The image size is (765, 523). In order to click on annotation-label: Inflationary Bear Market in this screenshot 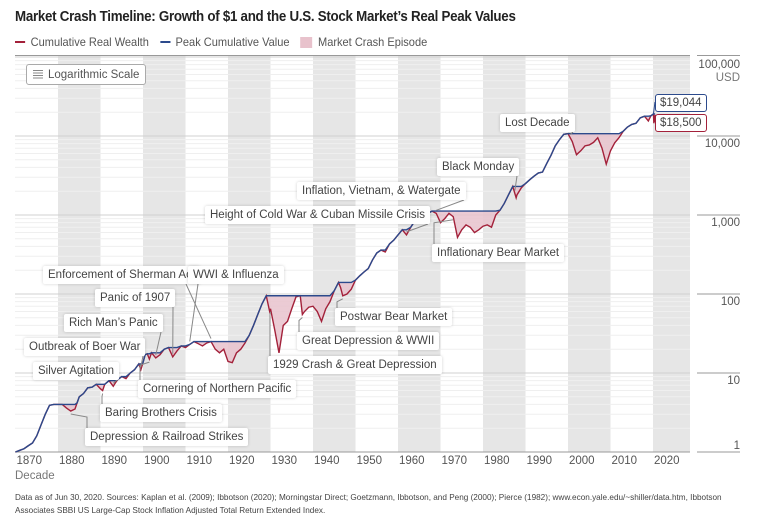, I will do `click(498, 253)`.